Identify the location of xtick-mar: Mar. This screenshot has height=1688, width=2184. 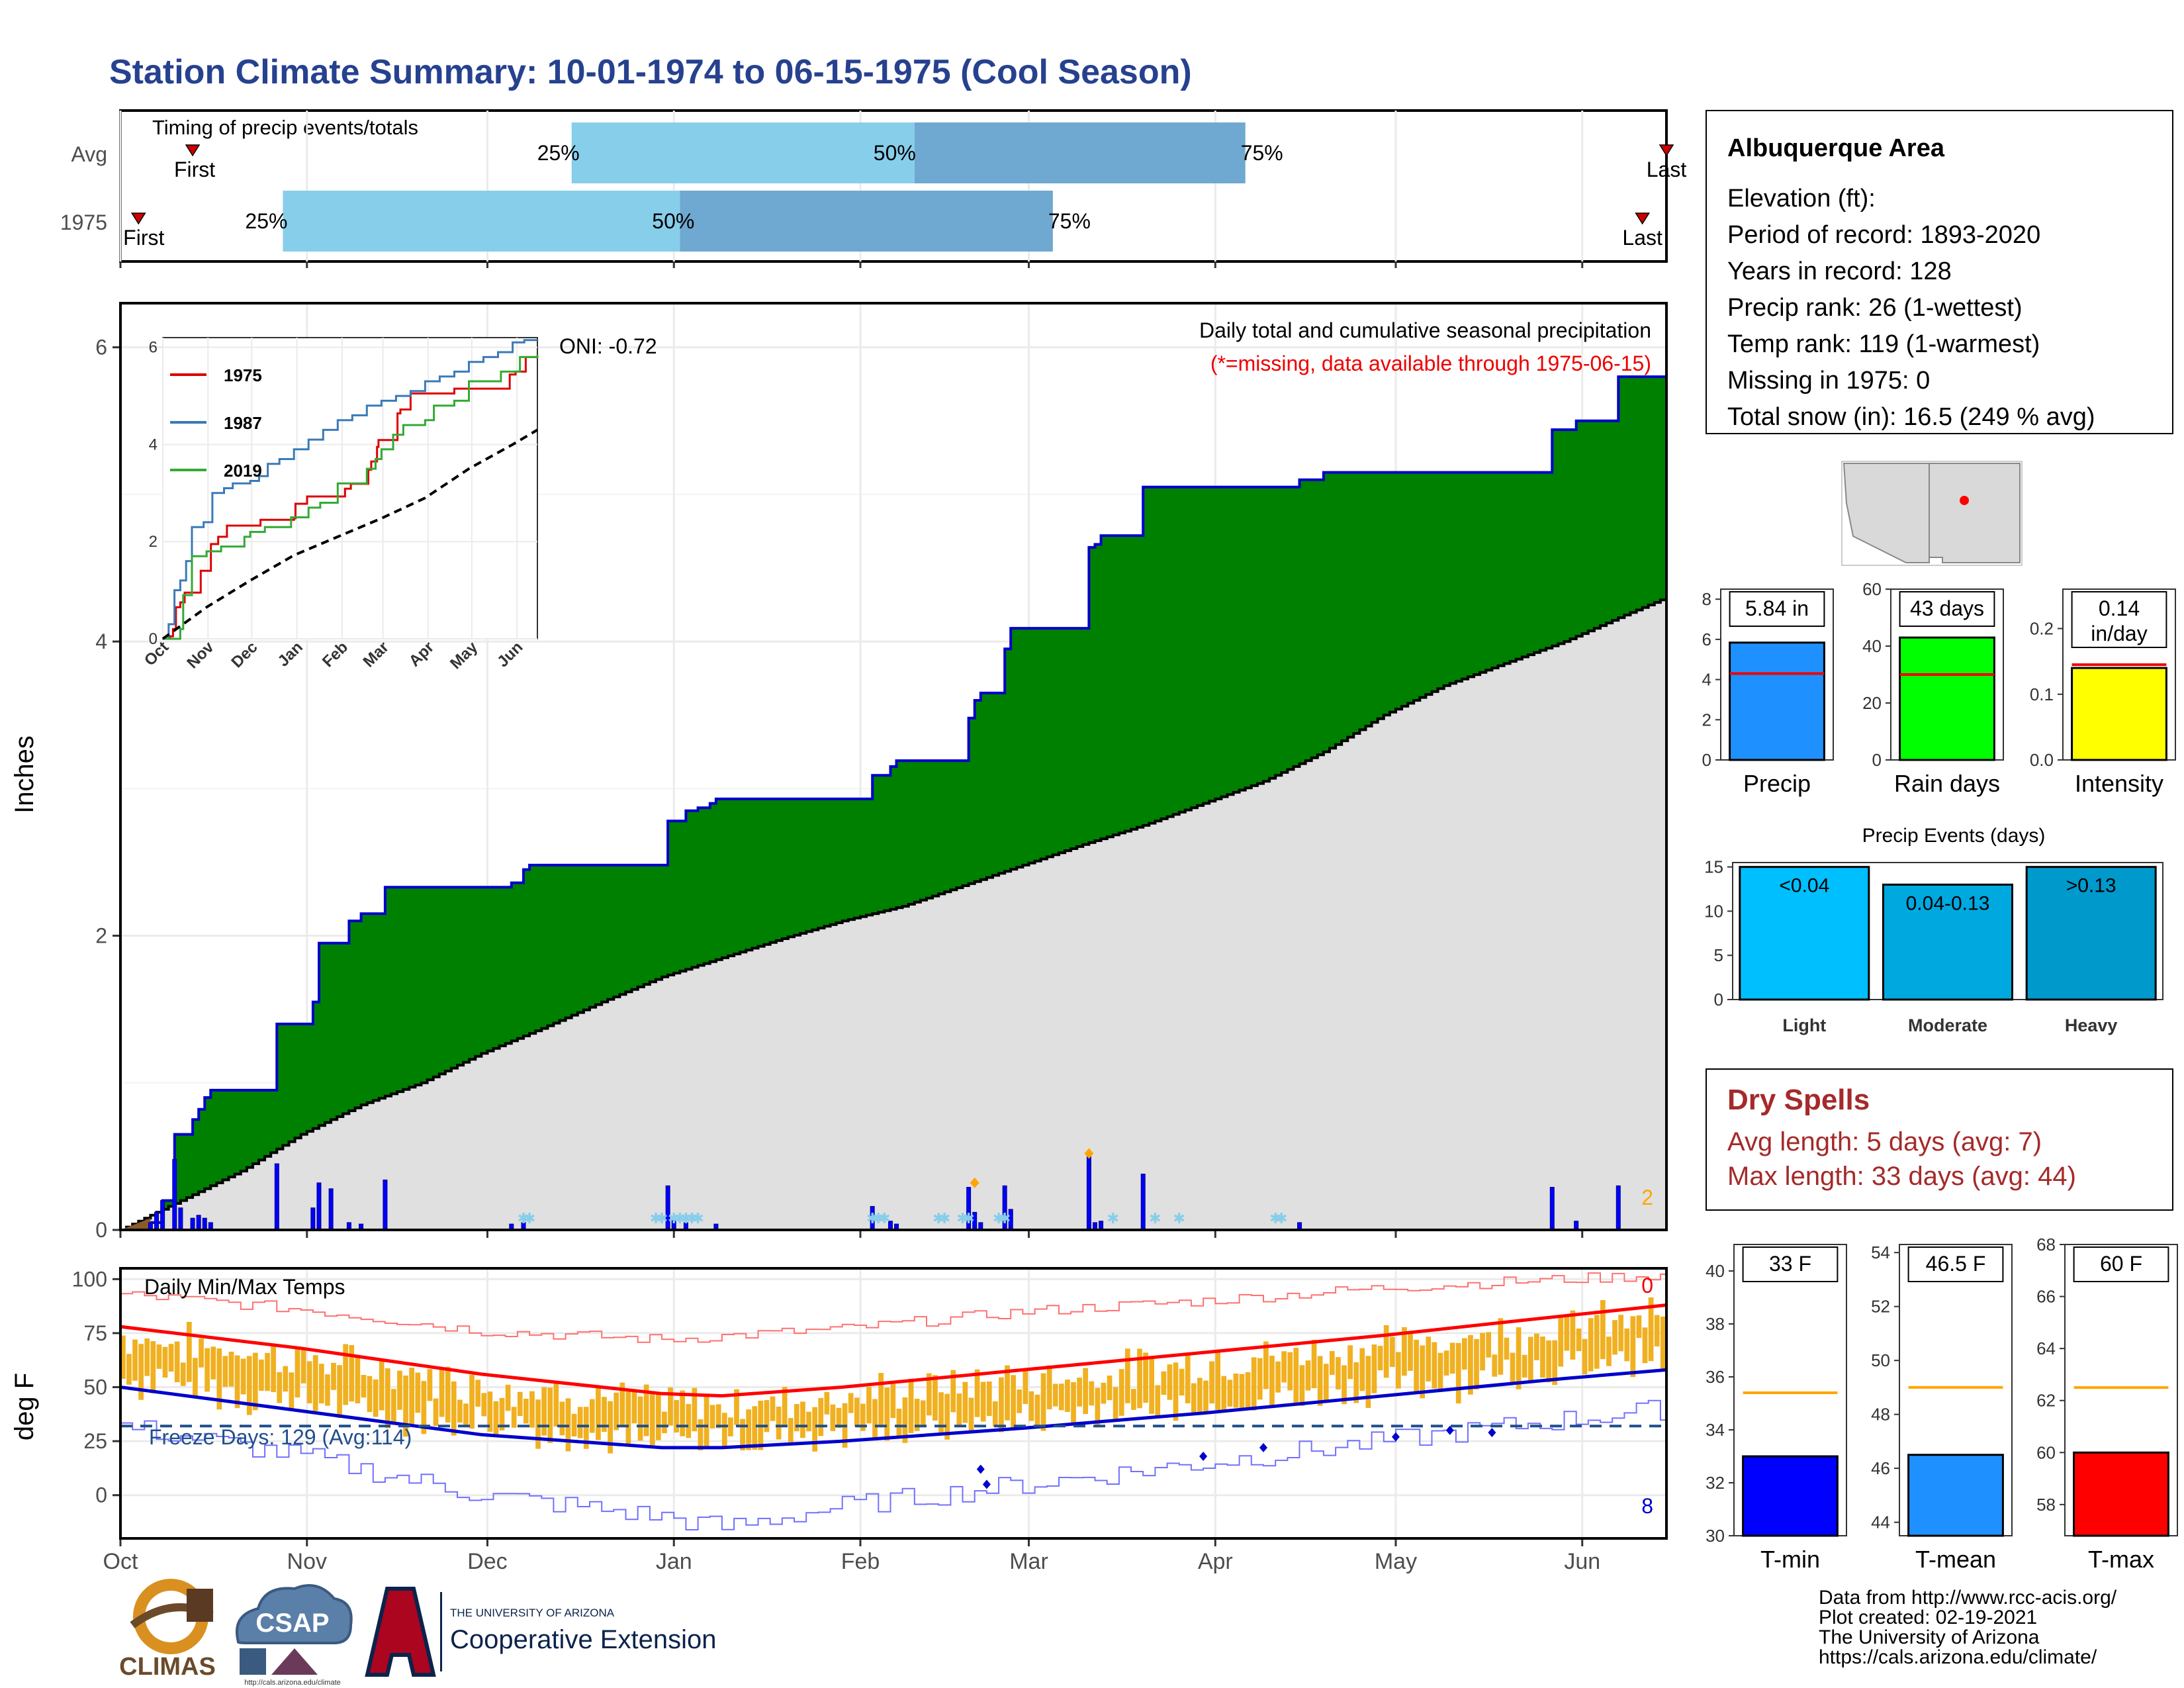
(1028, 1561).